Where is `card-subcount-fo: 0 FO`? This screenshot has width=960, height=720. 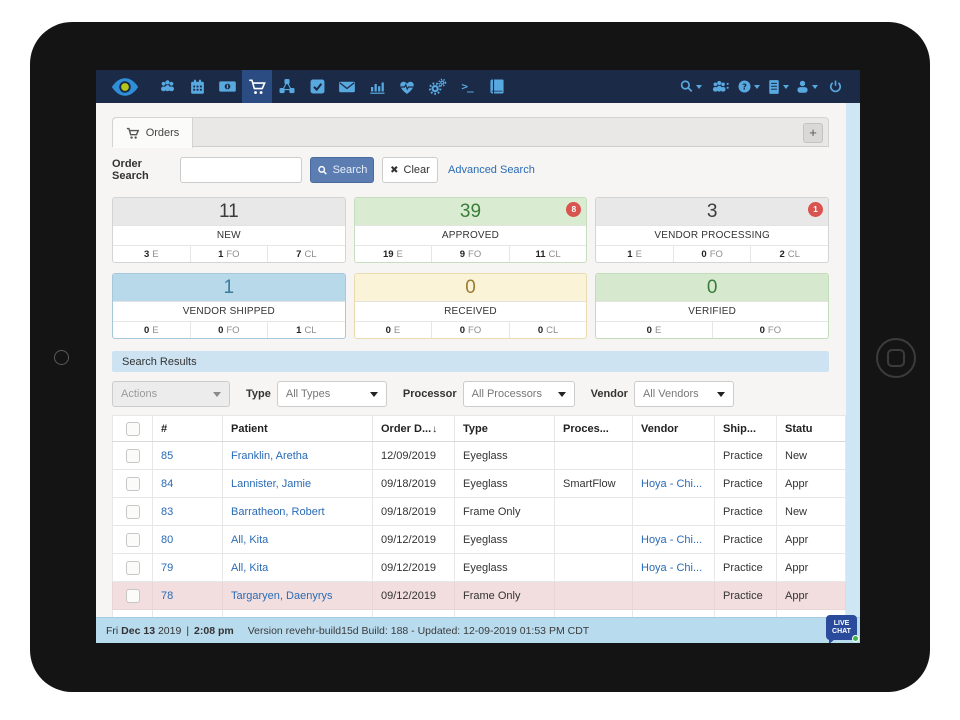
card-subcount-fo: 0 FO is located at coordinates (471, 330).